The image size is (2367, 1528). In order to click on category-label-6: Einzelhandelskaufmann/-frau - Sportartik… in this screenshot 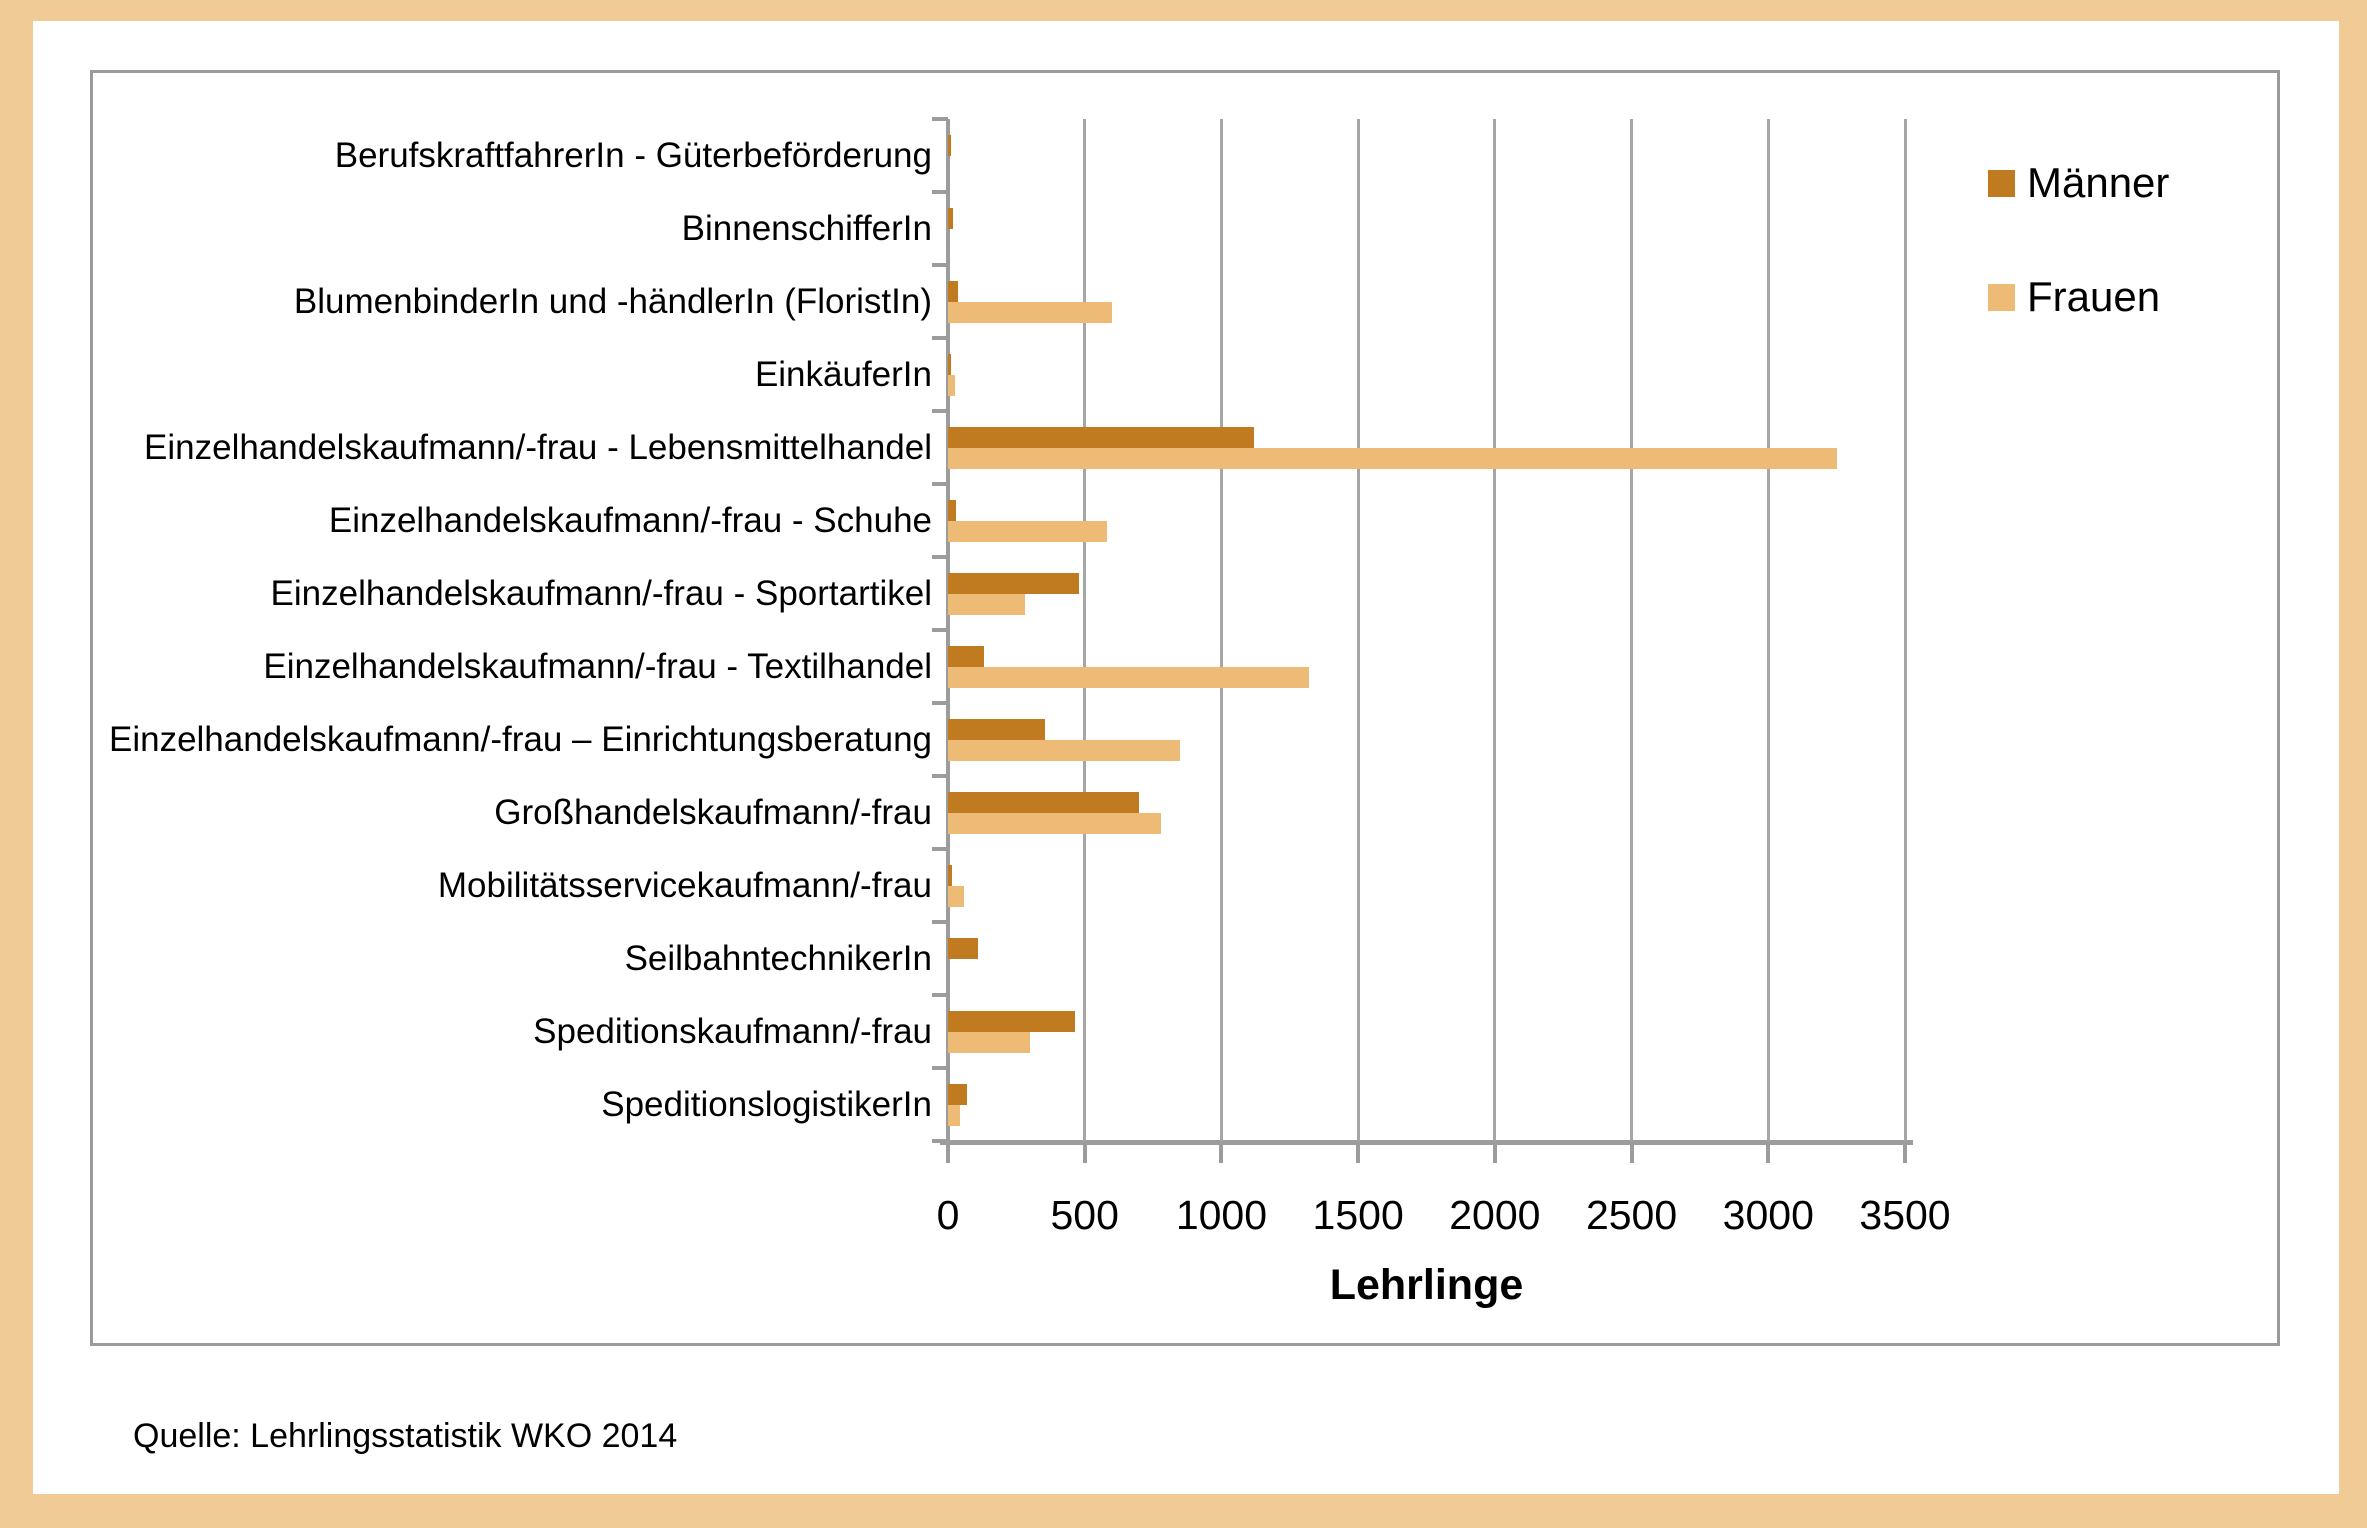, I will do `click(601, 593)`.